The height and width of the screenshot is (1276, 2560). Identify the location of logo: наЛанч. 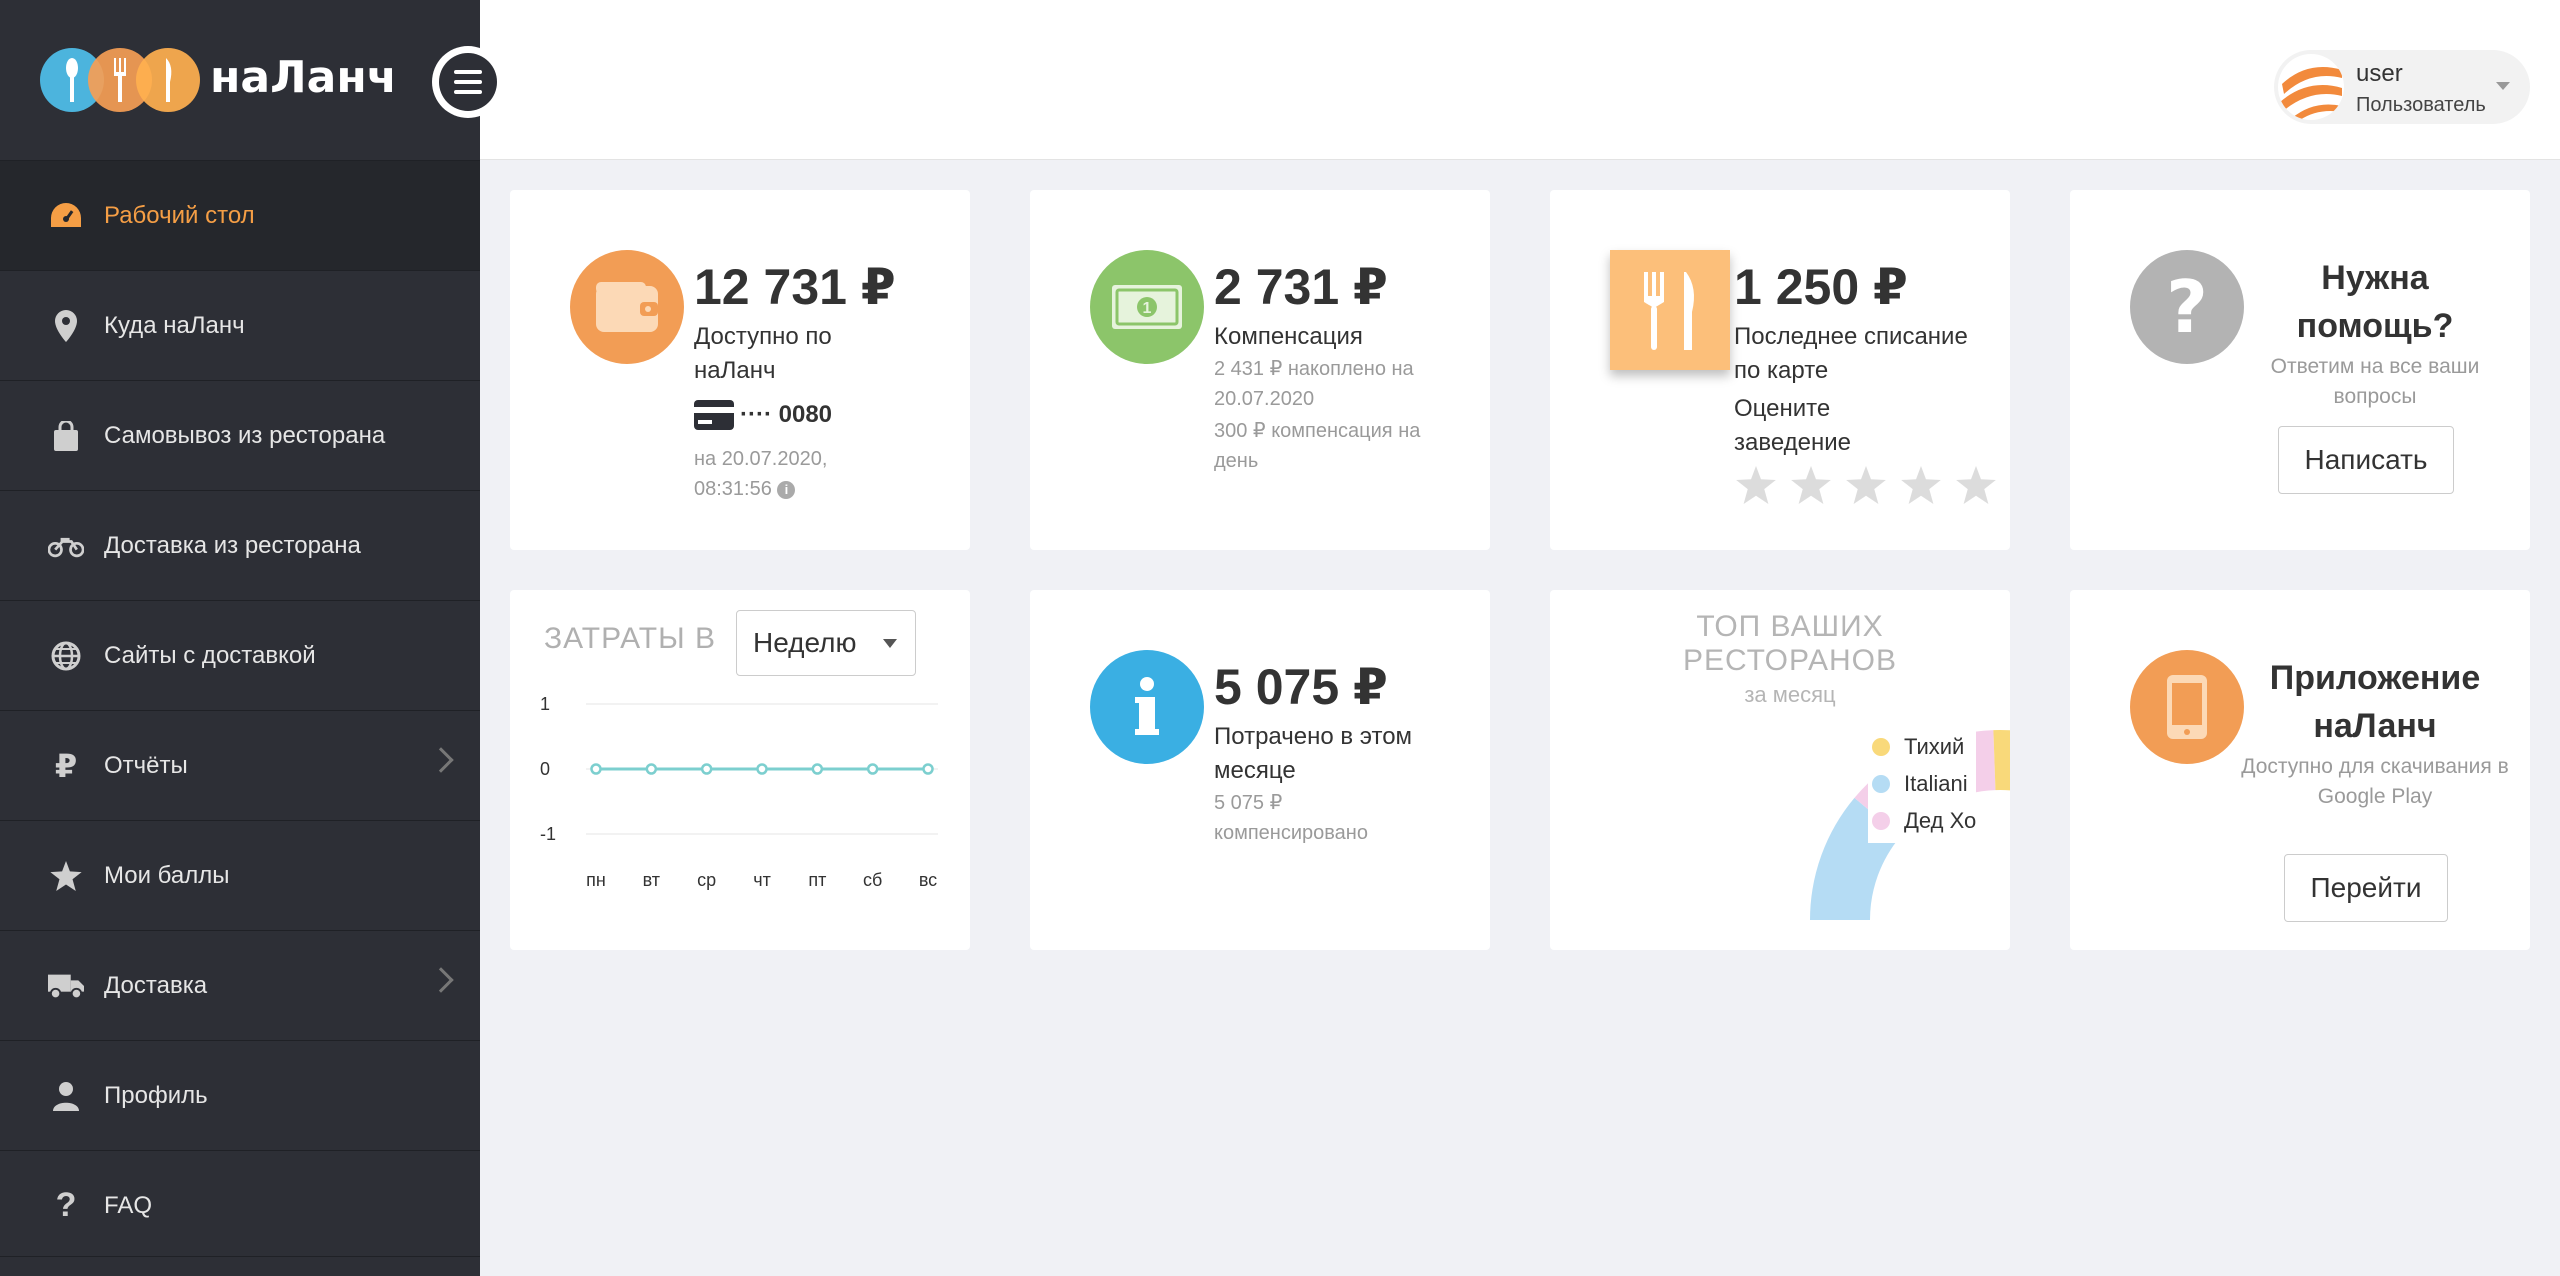
(240, 80).